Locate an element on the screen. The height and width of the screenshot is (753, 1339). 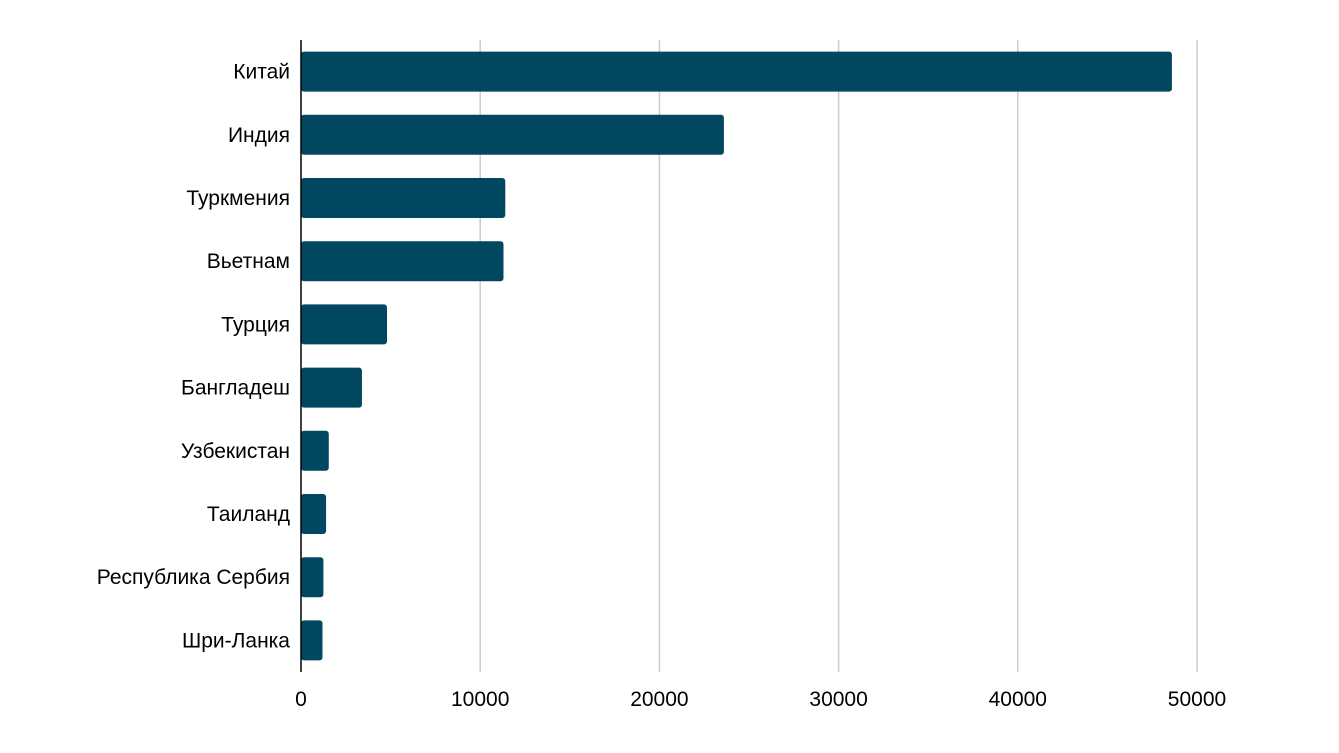
x-tick-label: 0 is located at coordinates (301, 699).